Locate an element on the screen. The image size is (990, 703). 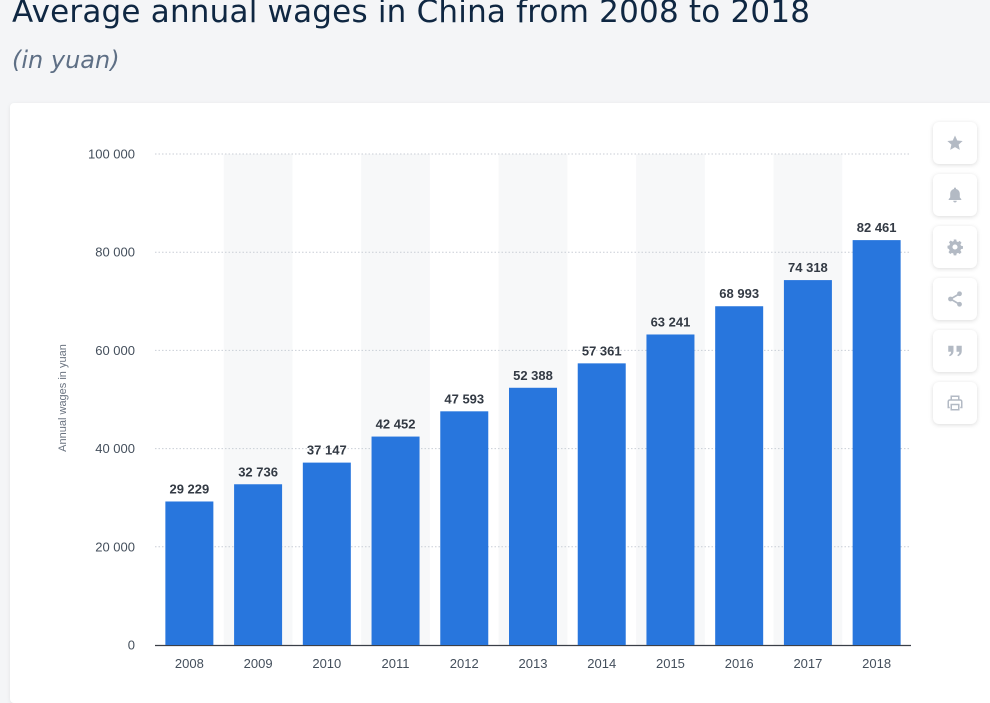
x-tick-label: 2016 is located at coordinates (739, 663).